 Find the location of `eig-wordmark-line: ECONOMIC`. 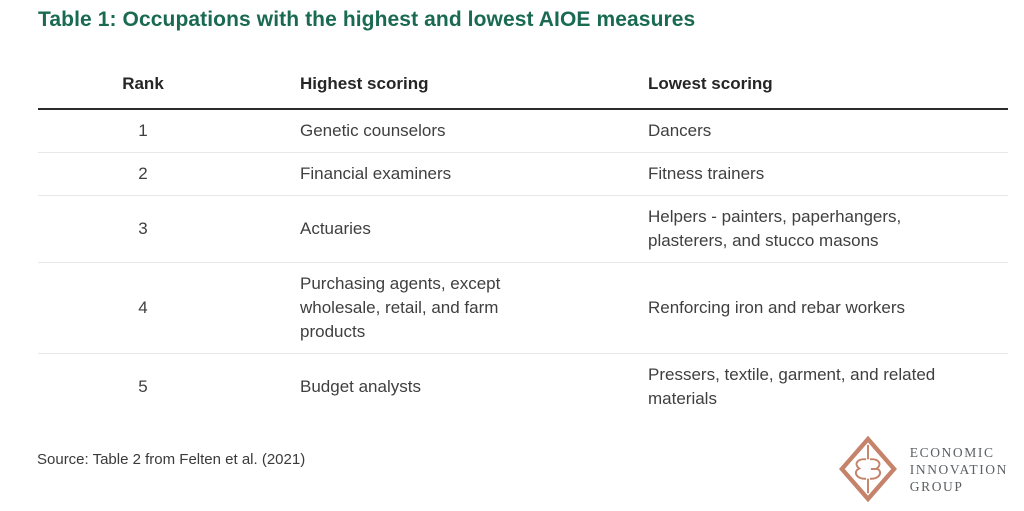

eig-wordmark-line: ECONOMIC is located at coordinates (952, 452).